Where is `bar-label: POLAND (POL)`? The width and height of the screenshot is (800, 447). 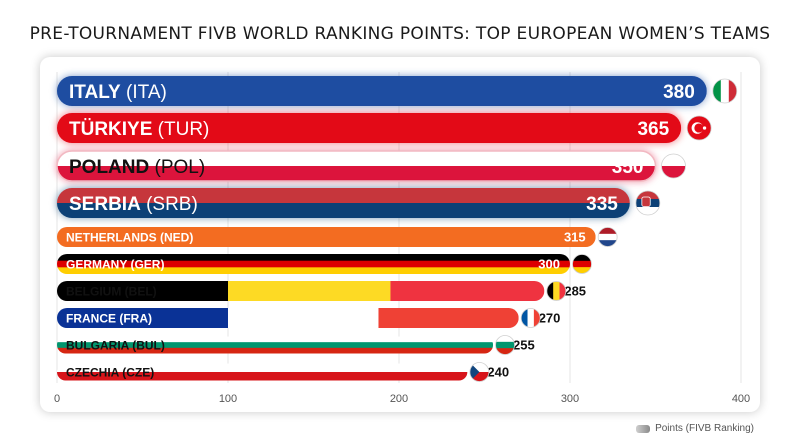
bar-label: POLAND (POL) is located at coordinates (137, 167).